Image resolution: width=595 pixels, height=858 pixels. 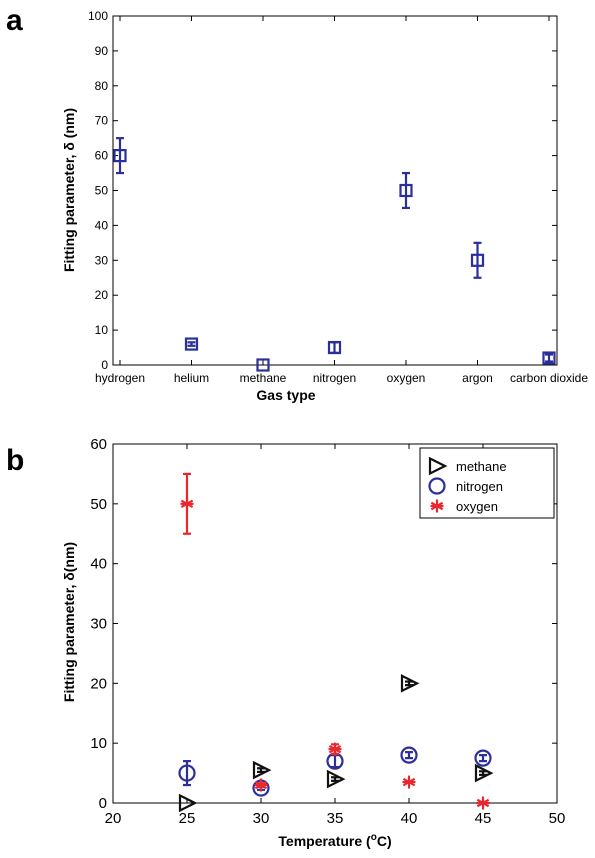 What do you see at coordinates (479, 486) in the screenshot?
I see `legend-label-nitrogen: nitrogen` at bounding box center [479, 486].